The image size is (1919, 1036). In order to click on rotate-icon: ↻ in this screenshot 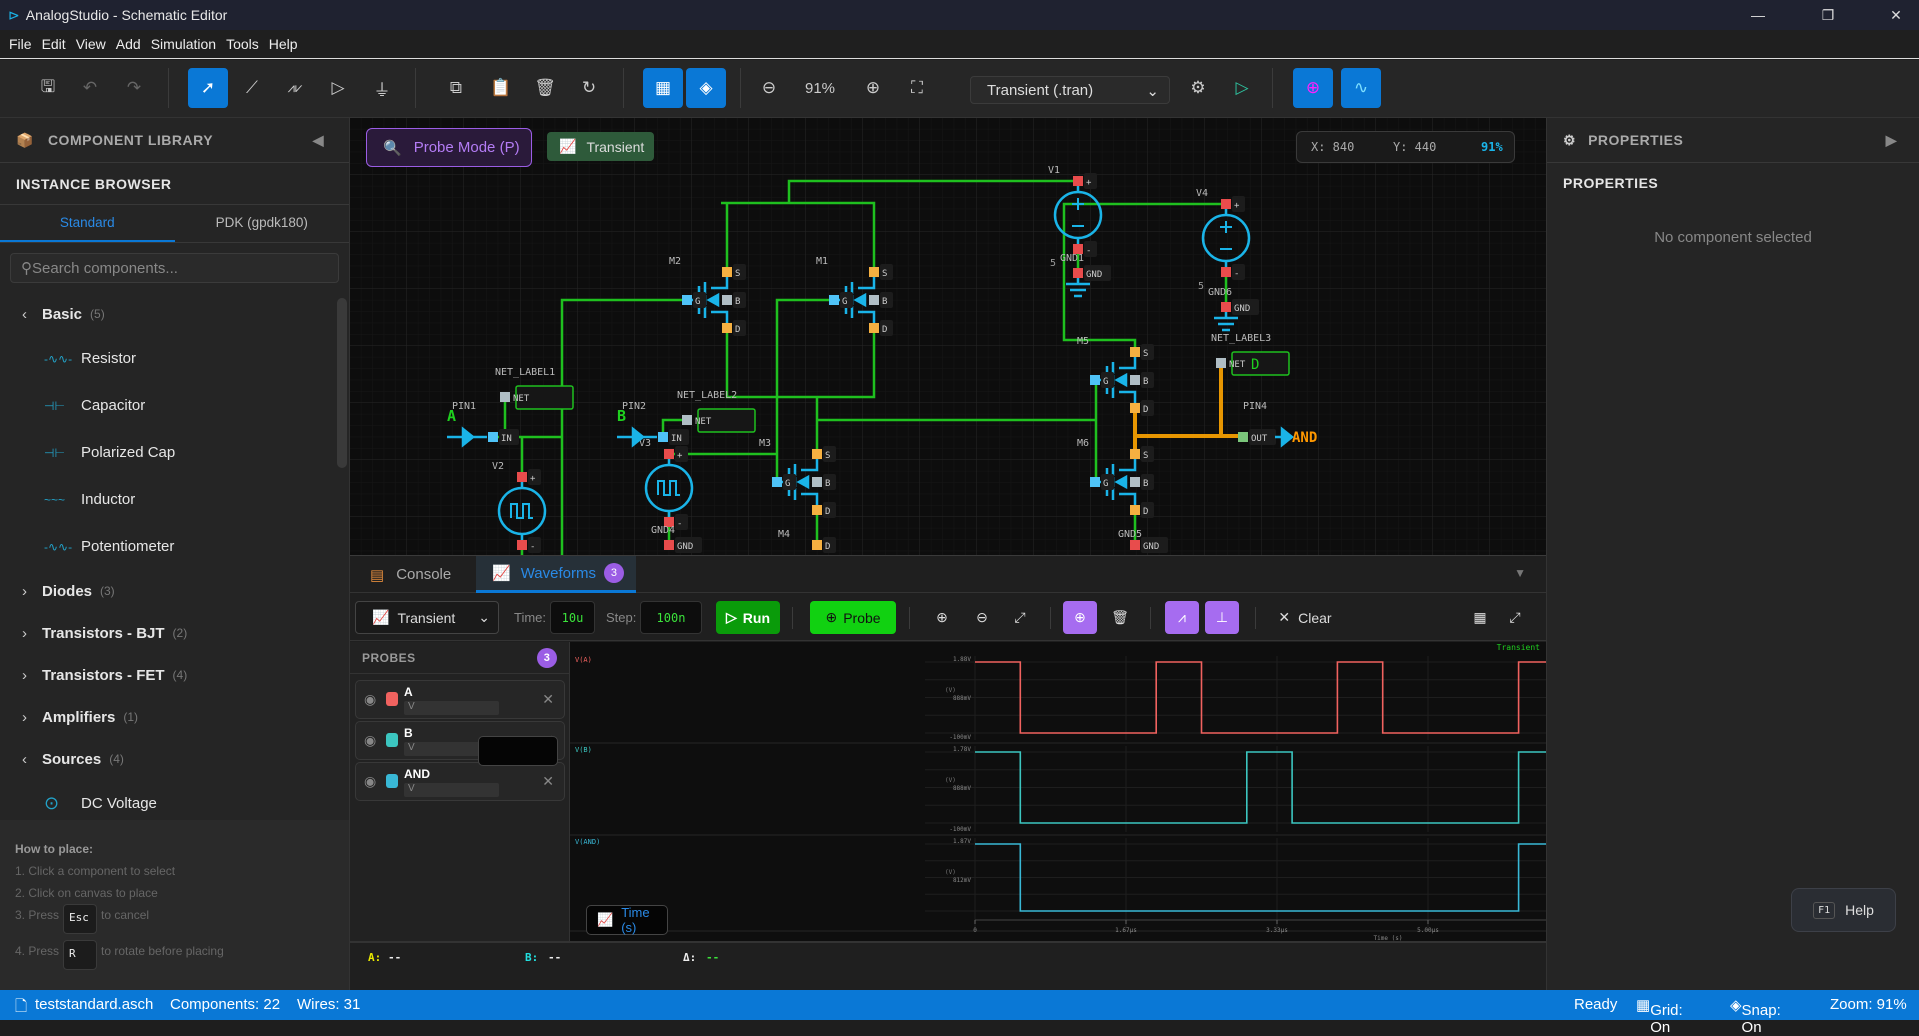, I will do `click(589, 87)`.